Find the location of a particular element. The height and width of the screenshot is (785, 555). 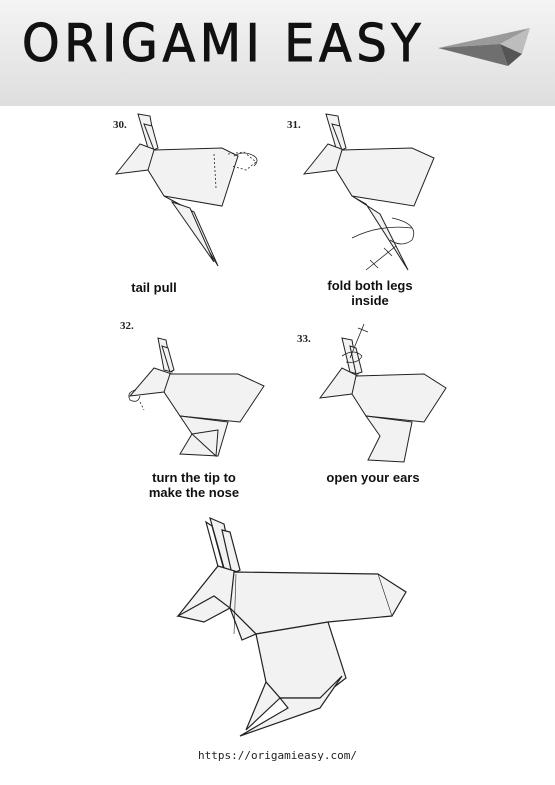

header-banner: ORIGAMI EASY is located at coordinates (277, 53).